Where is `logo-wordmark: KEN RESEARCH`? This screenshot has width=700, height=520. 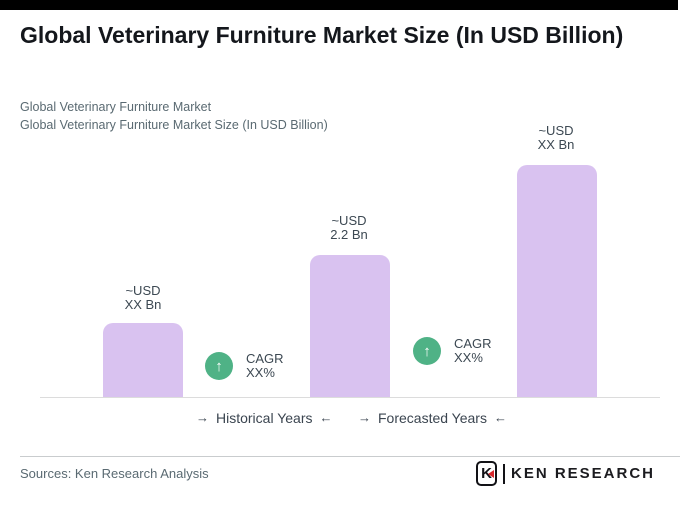
logo-wordmark: KEN RESEARCH is located at coordinates (582, 473).